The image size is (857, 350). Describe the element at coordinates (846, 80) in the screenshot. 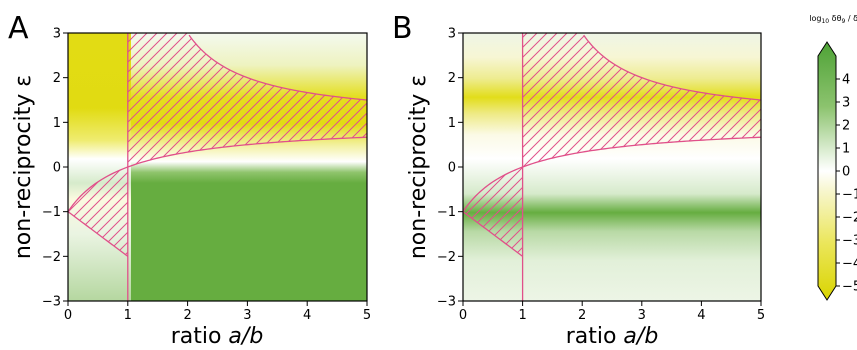

I see `colorbar-tick-label: 4` at that location.